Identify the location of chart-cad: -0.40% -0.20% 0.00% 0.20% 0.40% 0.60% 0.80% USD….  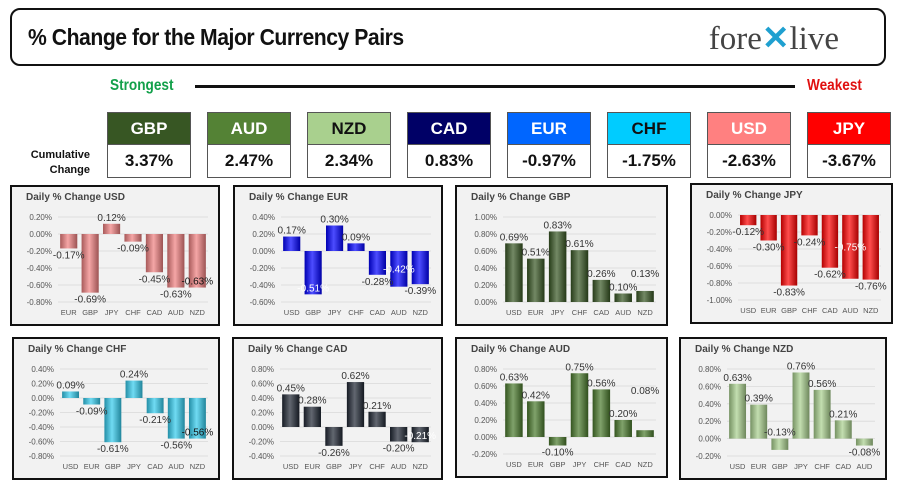
(337, 408).